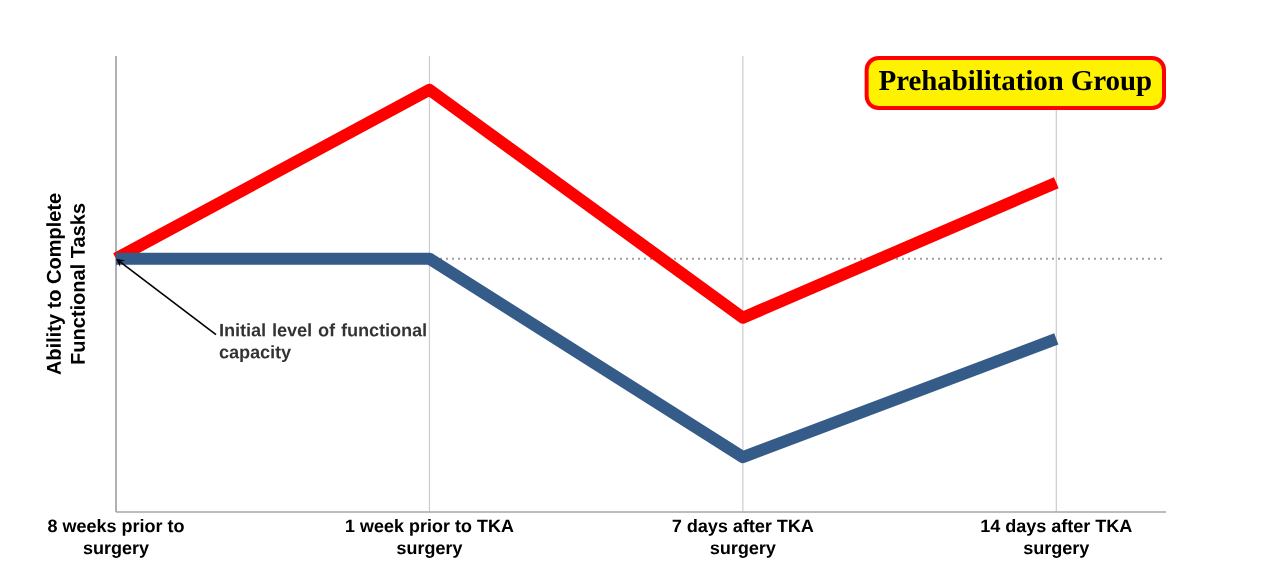  What do you see at coordinates (65, 284) in the screenshot?
I see `y-axis-title: Ability to Complete Functional Tasks` at bounding box center [65, 284].